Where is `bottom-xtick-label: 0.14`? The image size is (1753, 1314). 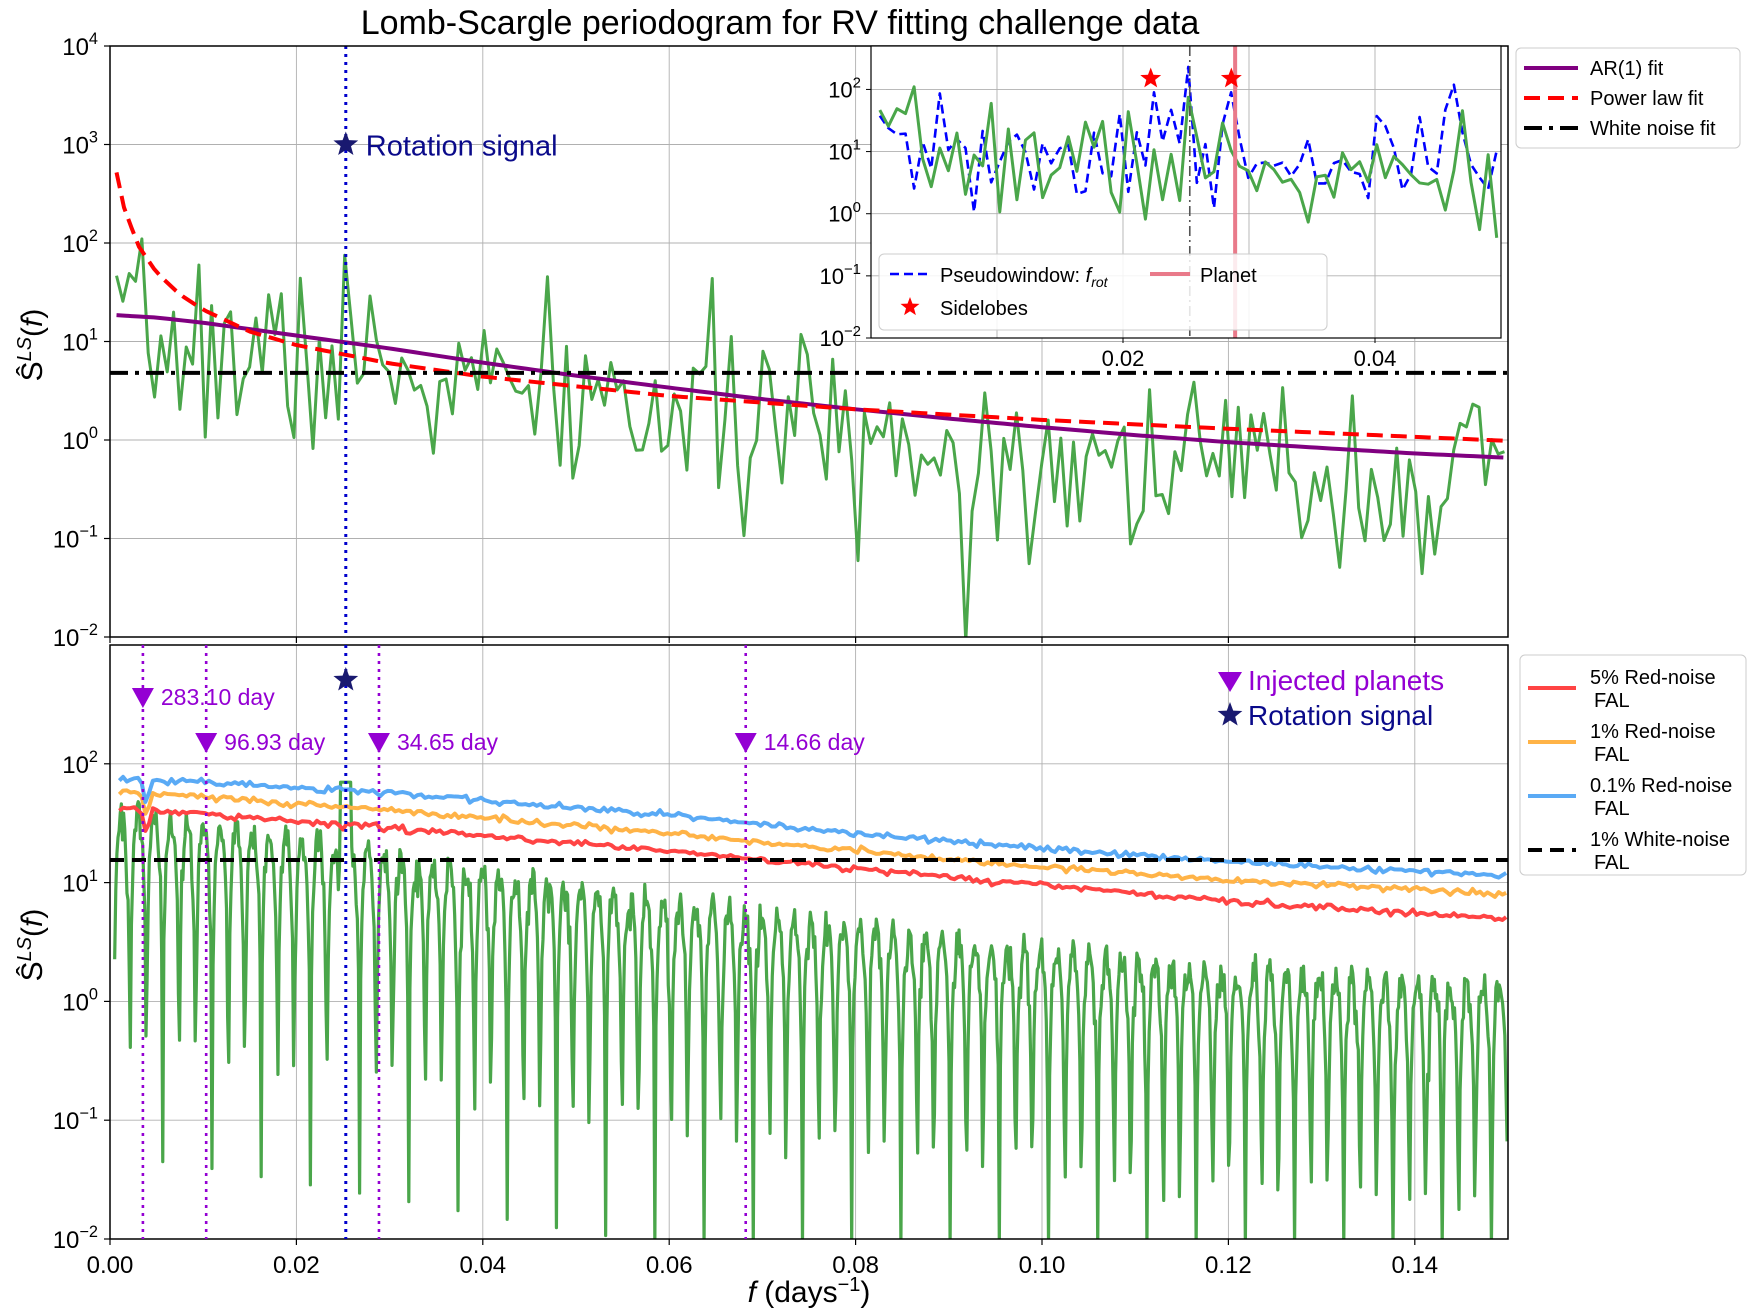 bottom-xtick-label: 0.14 is located at coordinates (1414, 1265).